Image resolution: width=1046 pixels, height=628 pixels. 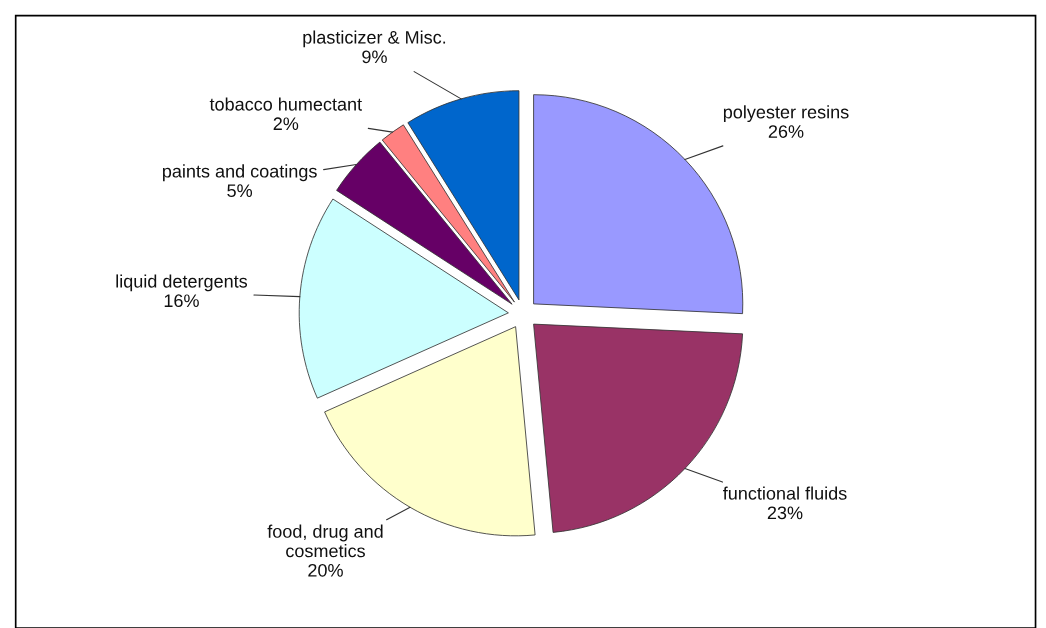 I want to click on slice-label: plasticizer & Misc., so click(x=374, y=39).